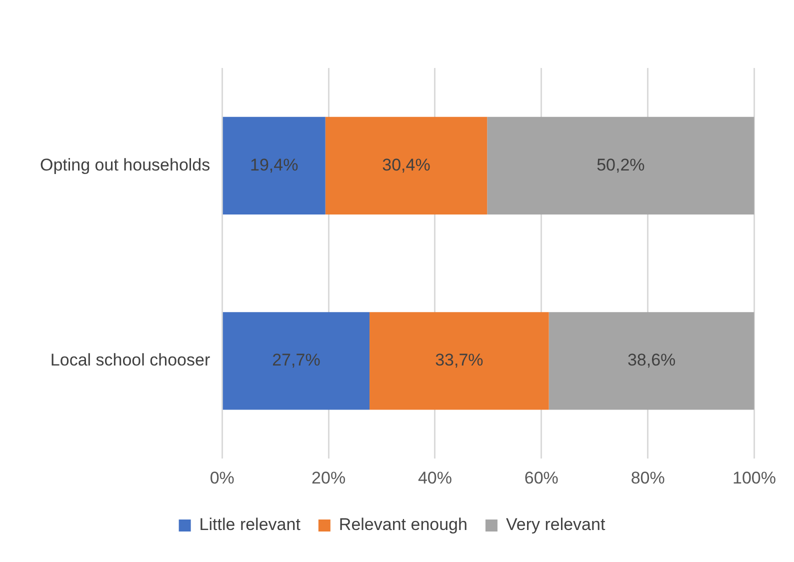 The height and width of the screenshot is (562, 794). Describe the element at coordinates (125, 164) in the screenshot. I see `y-tick-label: Opting out households` at that location.